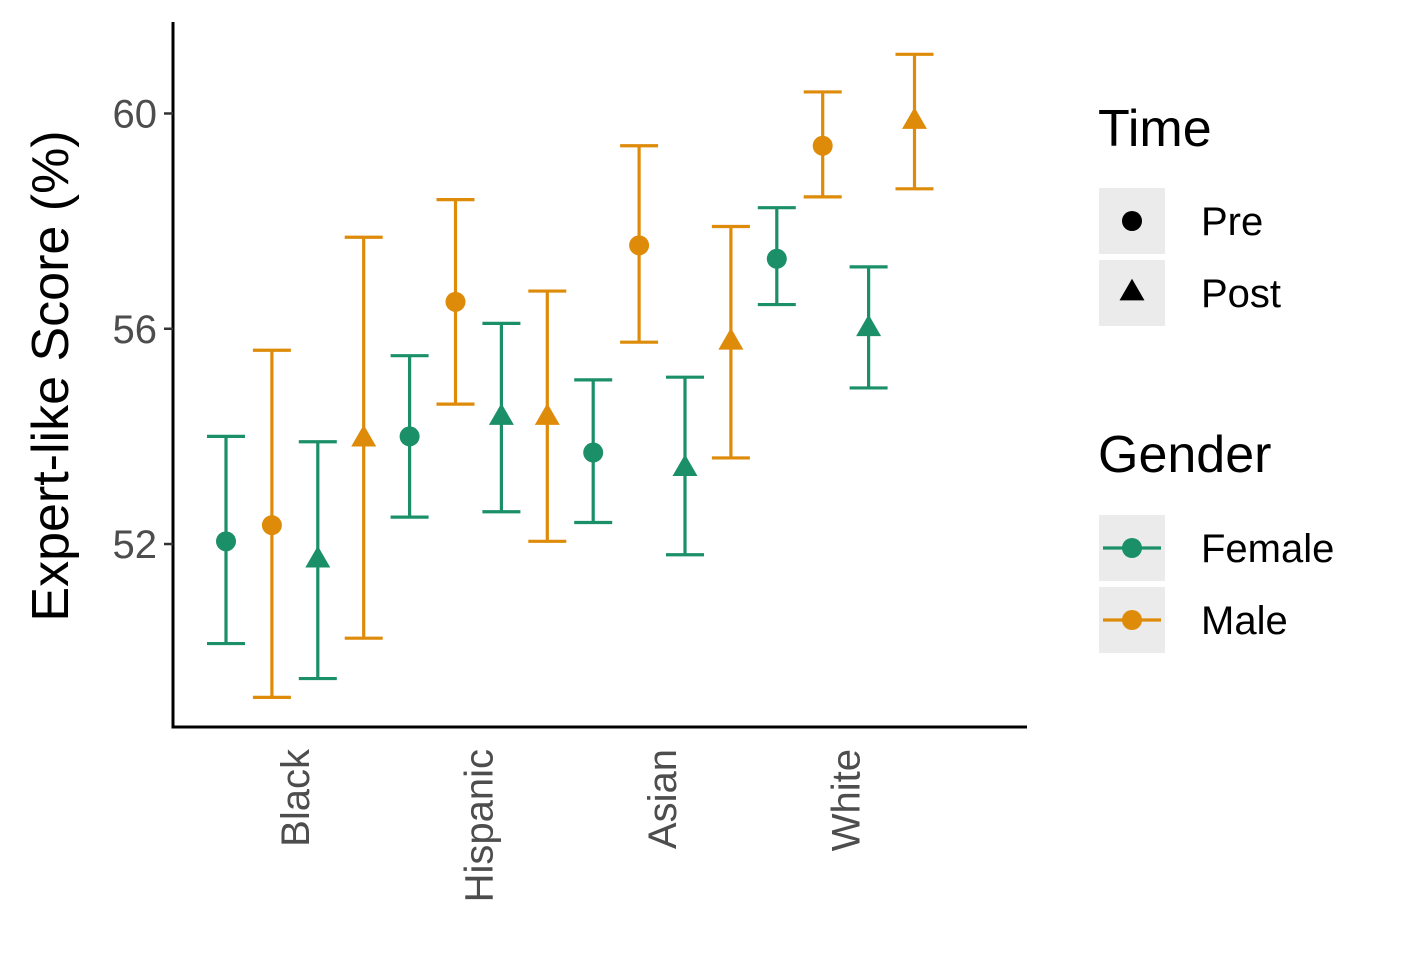  Describe the element at coordinates (409, 436) in the screenshot. I see `point-hispanic-female-pre` at that location.